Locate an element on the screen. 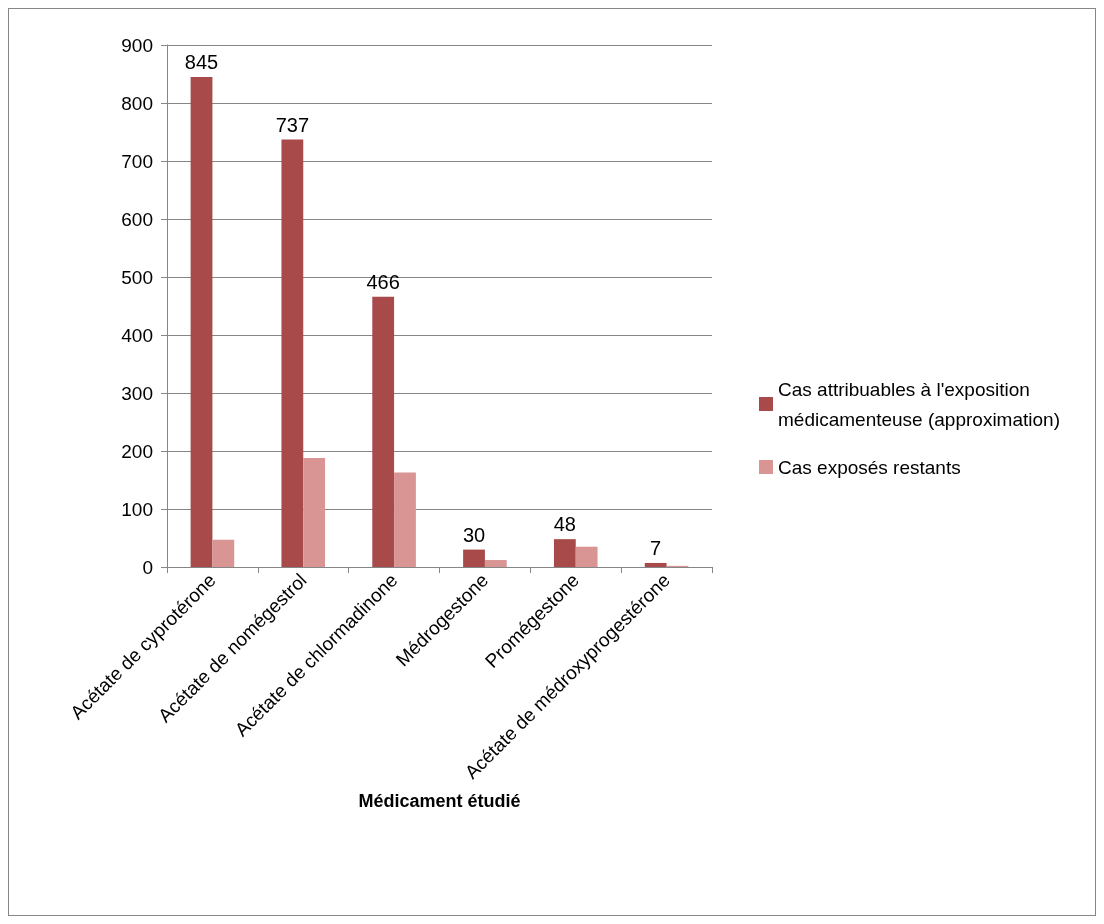  x-axis-title: Médicament étudié is located at coordinates (439, 801).